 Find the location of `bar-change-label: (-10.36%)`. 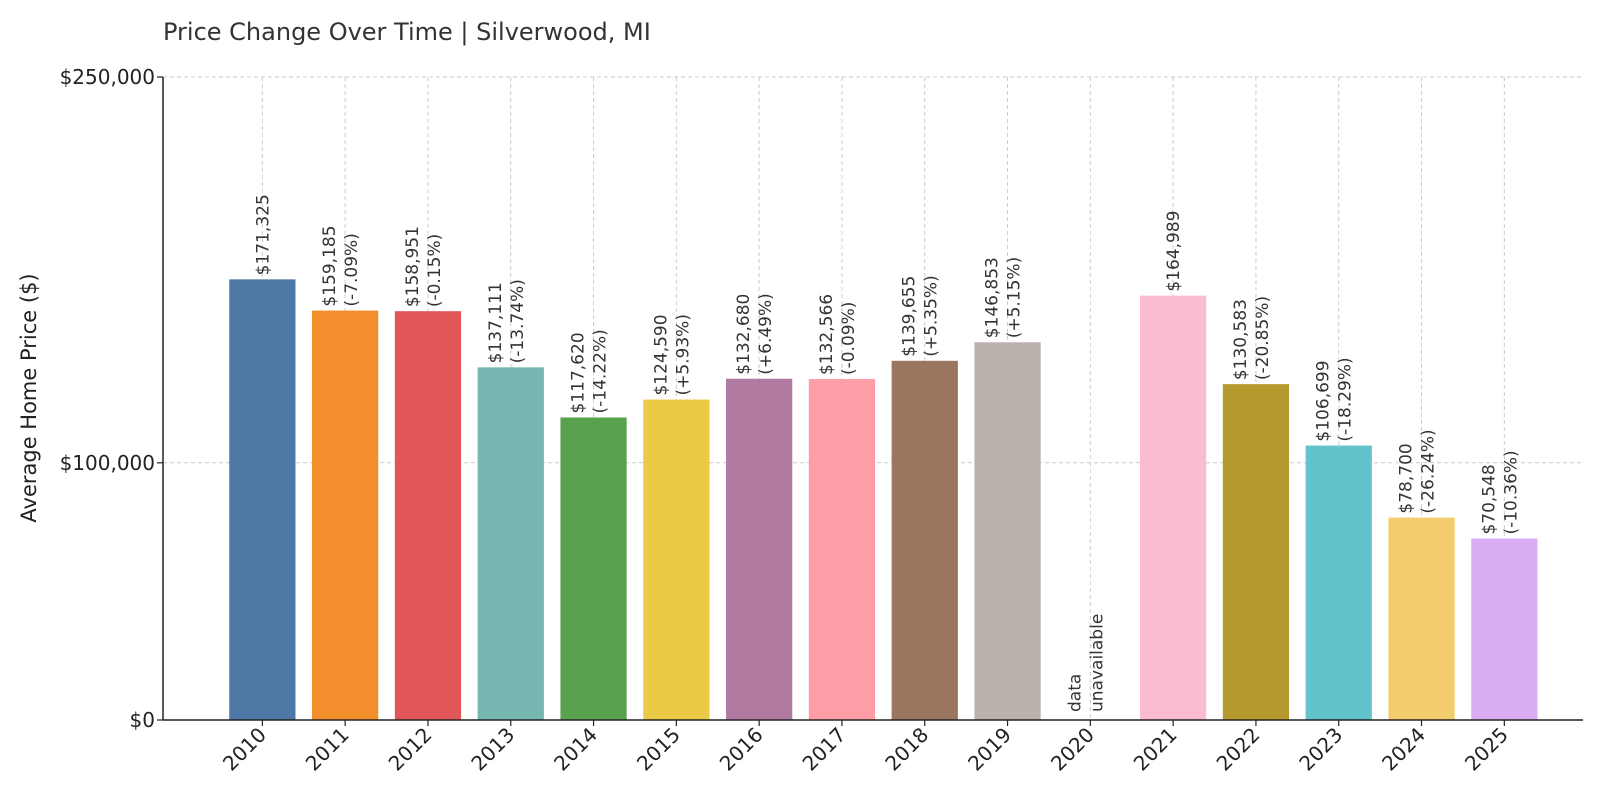

bar-change-label: (-10.36%) is located at coordinates (1511, 492).